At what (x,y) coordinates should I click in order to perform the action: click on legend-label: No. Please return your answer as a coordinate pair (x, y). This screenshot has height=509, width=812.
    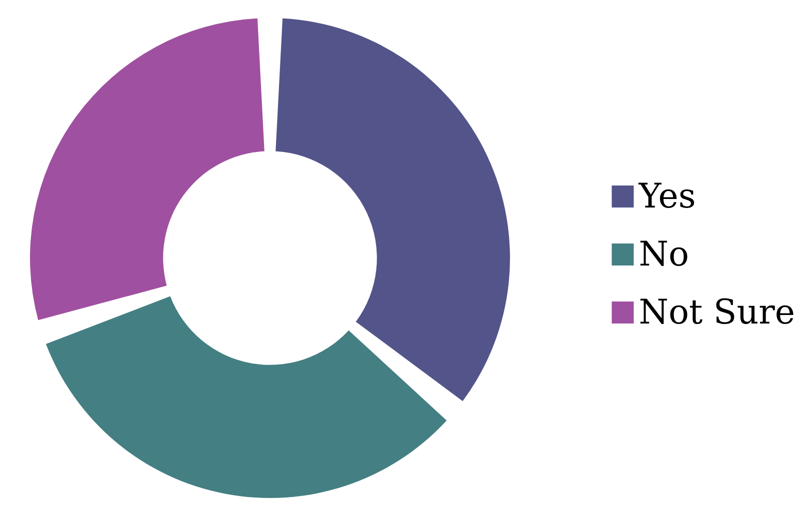
    Looking at the image, I should click on (663, 254).